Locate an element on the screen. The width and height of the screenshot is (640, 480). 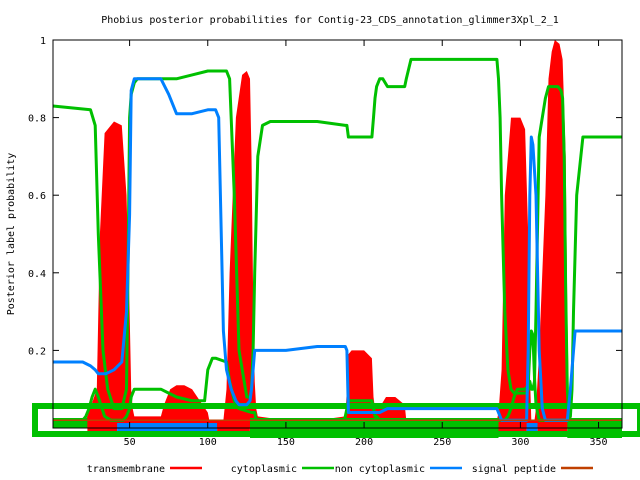
y-axis-label: Posterior label probability is located at coordinates (11, 234).